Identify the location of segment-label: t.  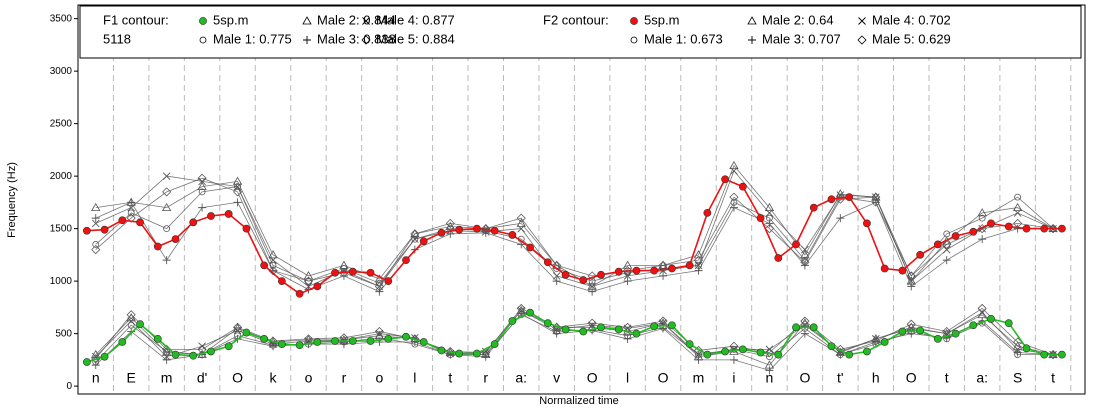
(947, 378).